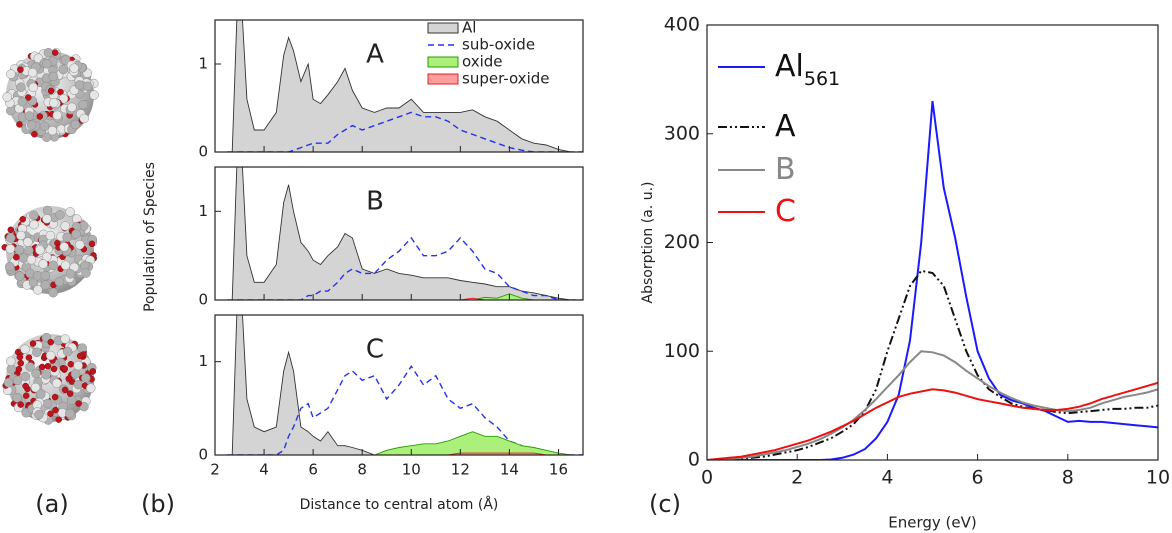 Image resolution: width=1172 pixels, height=533 pixels. I want to click on nanoparticle-images, so click(50, 236).